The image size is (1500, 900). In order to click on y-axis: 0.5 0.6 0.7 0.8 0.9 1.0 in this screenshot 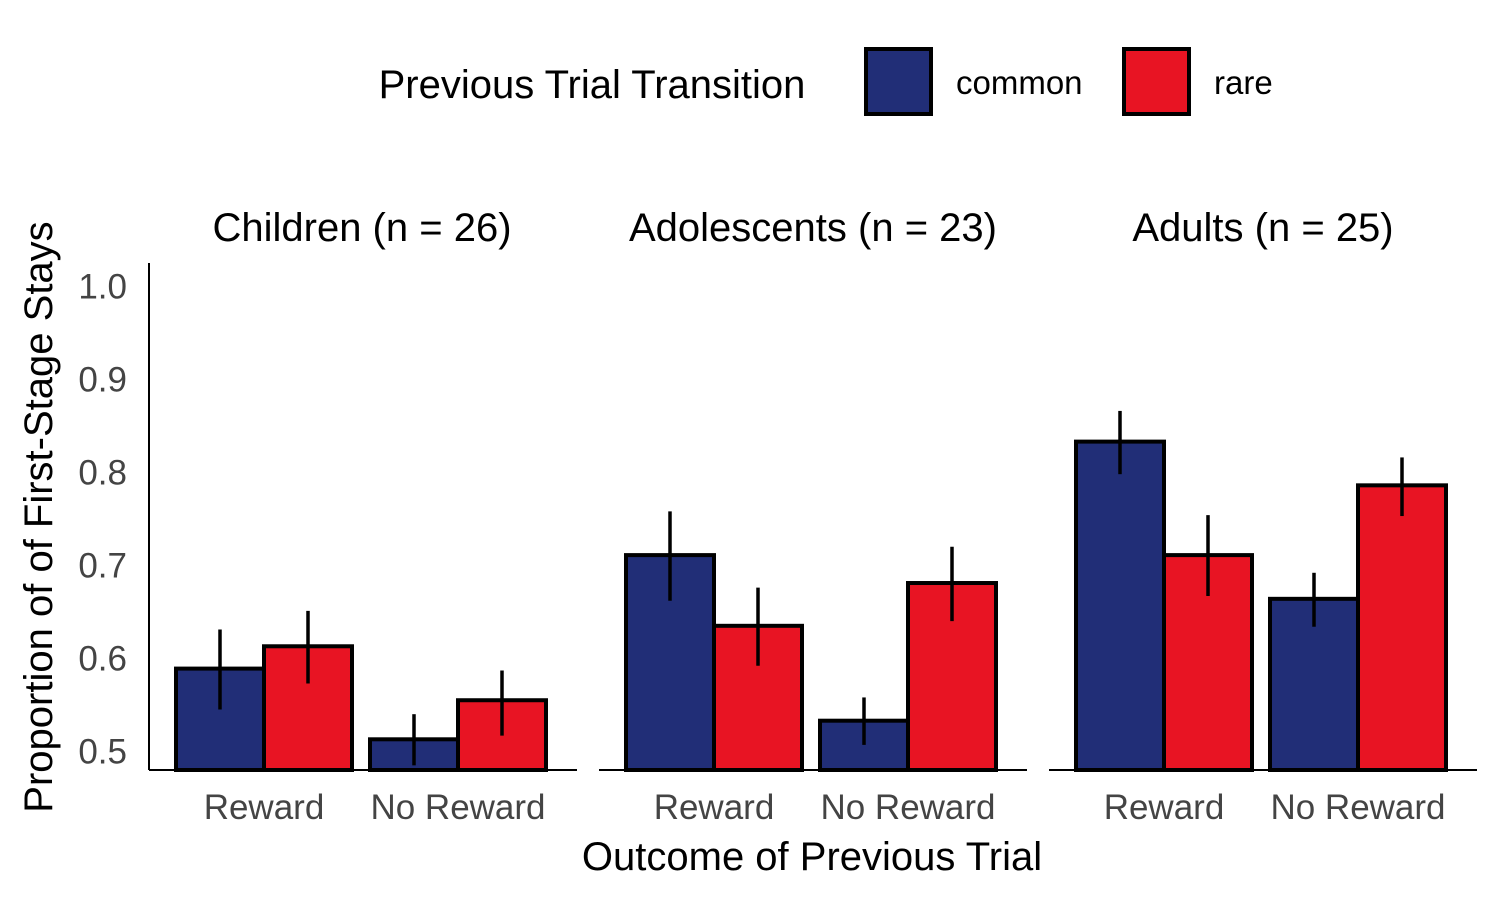, I will do `click(114, 517)`.